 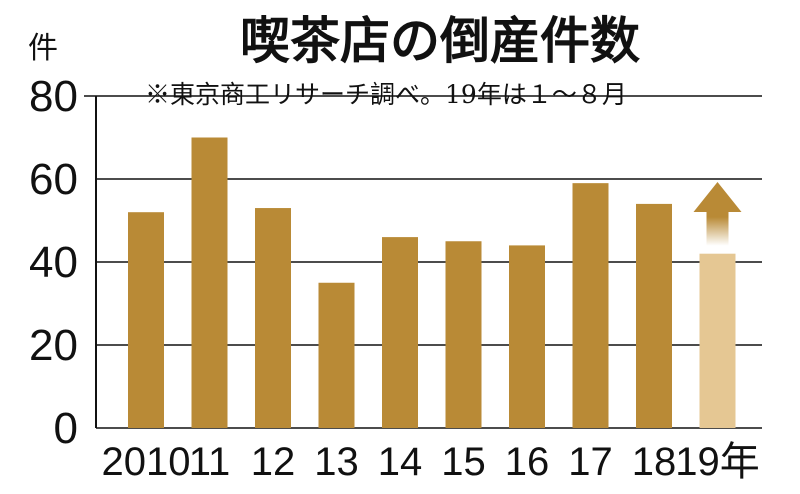 What do you see at coordinates (527, 462) in the screenshot?
I see `x-tick-label: 16` at bounding box center [527, 462].